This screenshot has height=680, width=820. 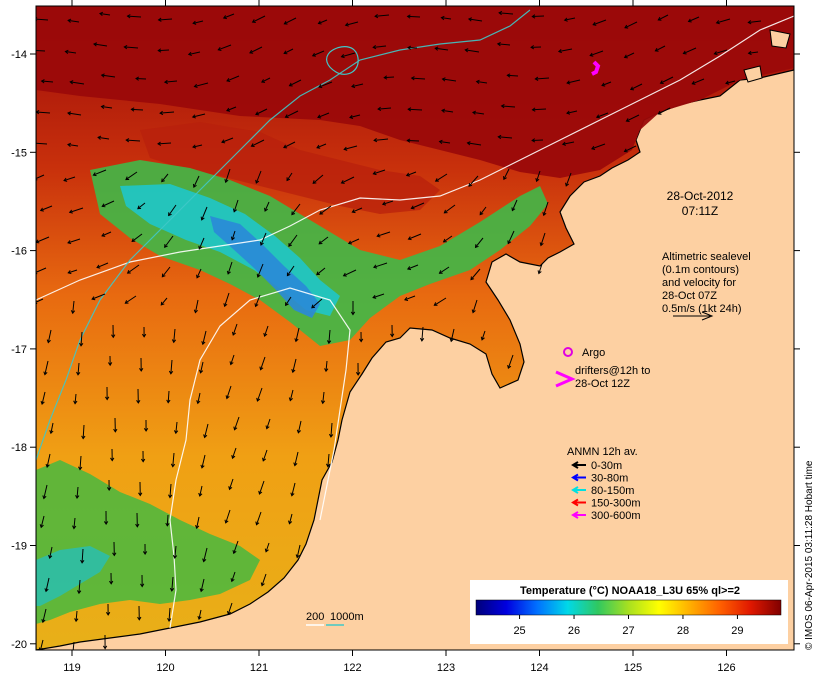 What do you see at coordinates (347, 617) in the screenshot?
I see `svg-text: 1000m` at bounding box center [347, 617].